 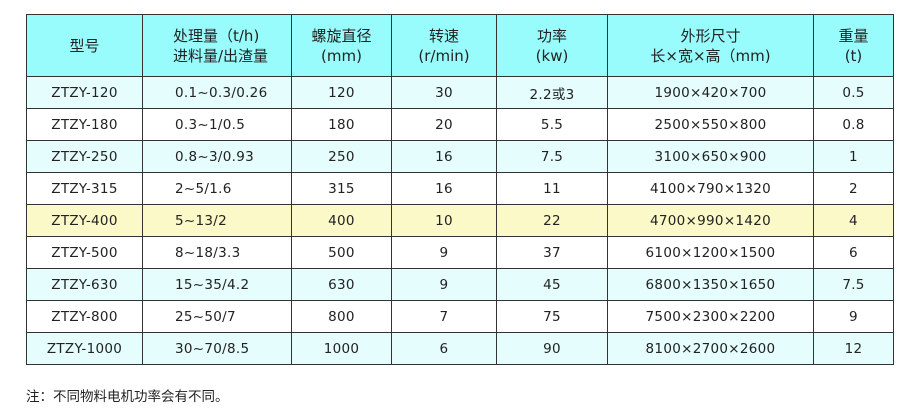 I want to click on cell-power: 37, so click(x=552, y=252).